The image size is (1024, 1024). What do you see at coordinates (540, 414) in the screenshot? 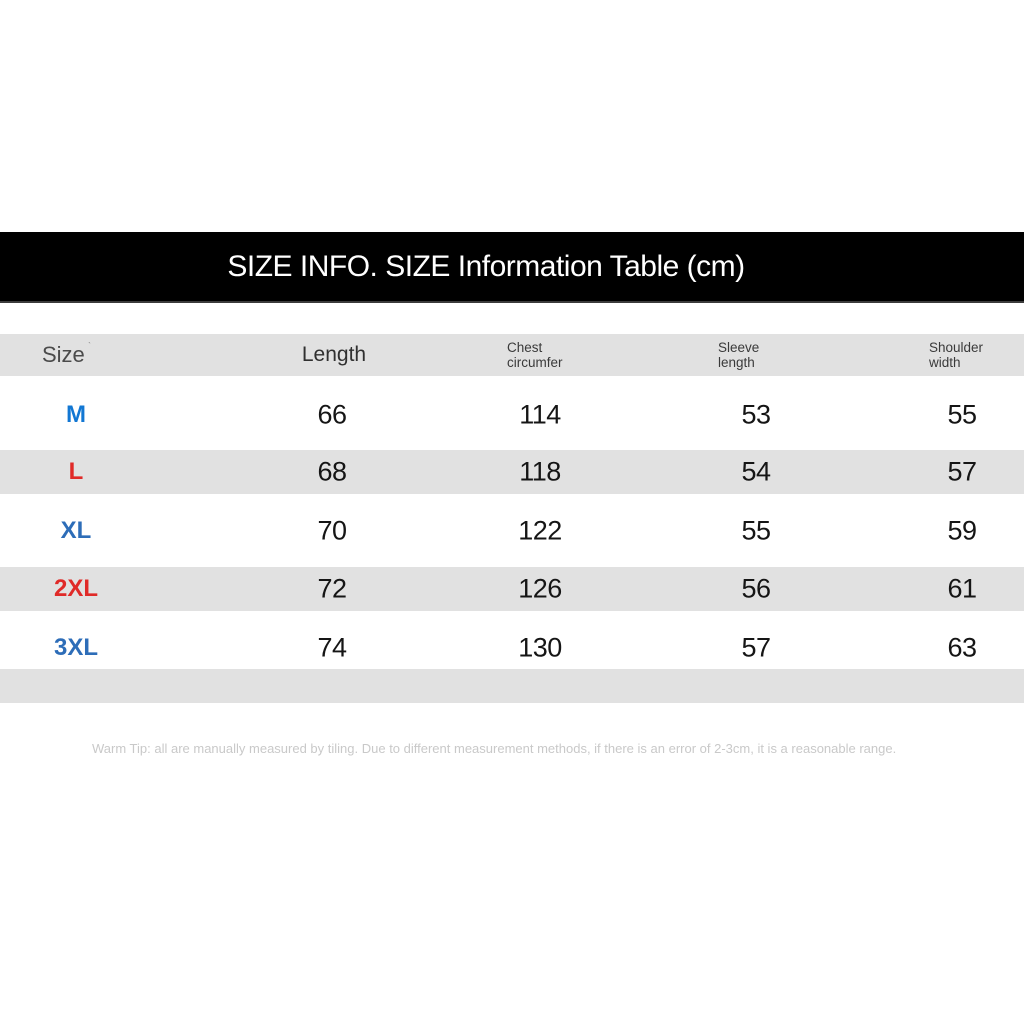
I see `chest-cell: 114` at bounding box center [540, 414].